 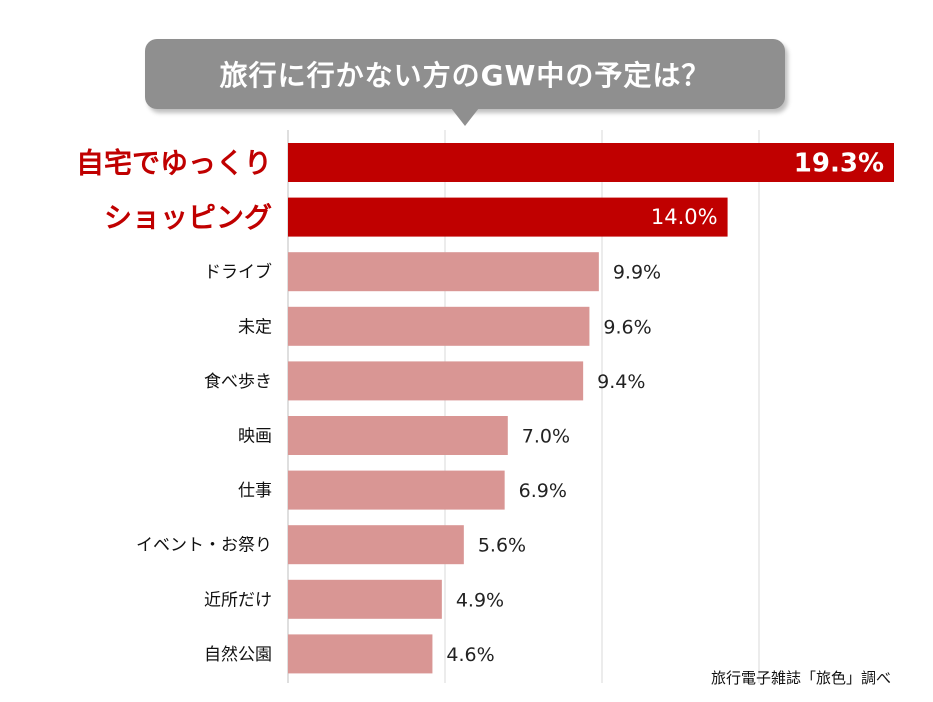 What do you see at coordinates (546, 437) in the screenshot?
I see `value-label: 7.0%` at bounding box center [546, 437].